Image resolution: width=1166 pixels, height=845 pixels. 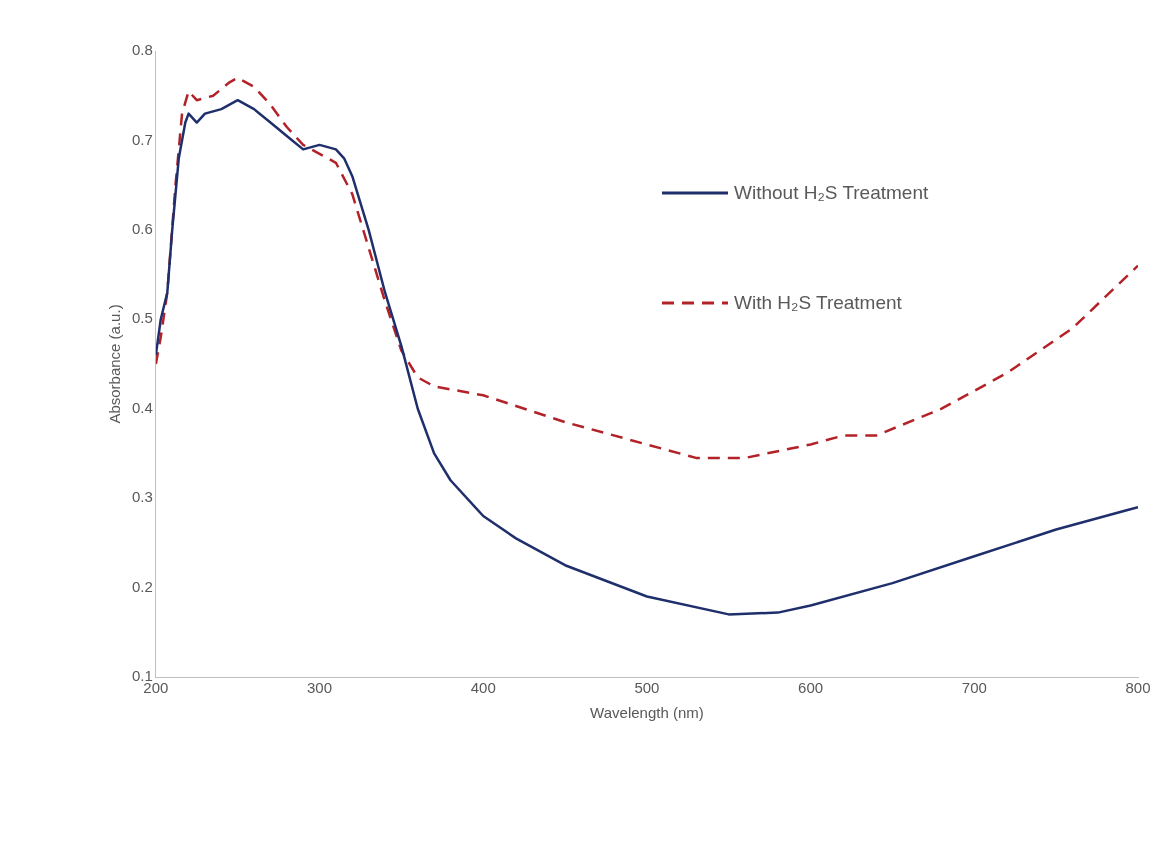 What do you see at coordinates (142, 139) in the screenshot?
I see `y-tick-label: 0.7` at bounding box center [142, 139].